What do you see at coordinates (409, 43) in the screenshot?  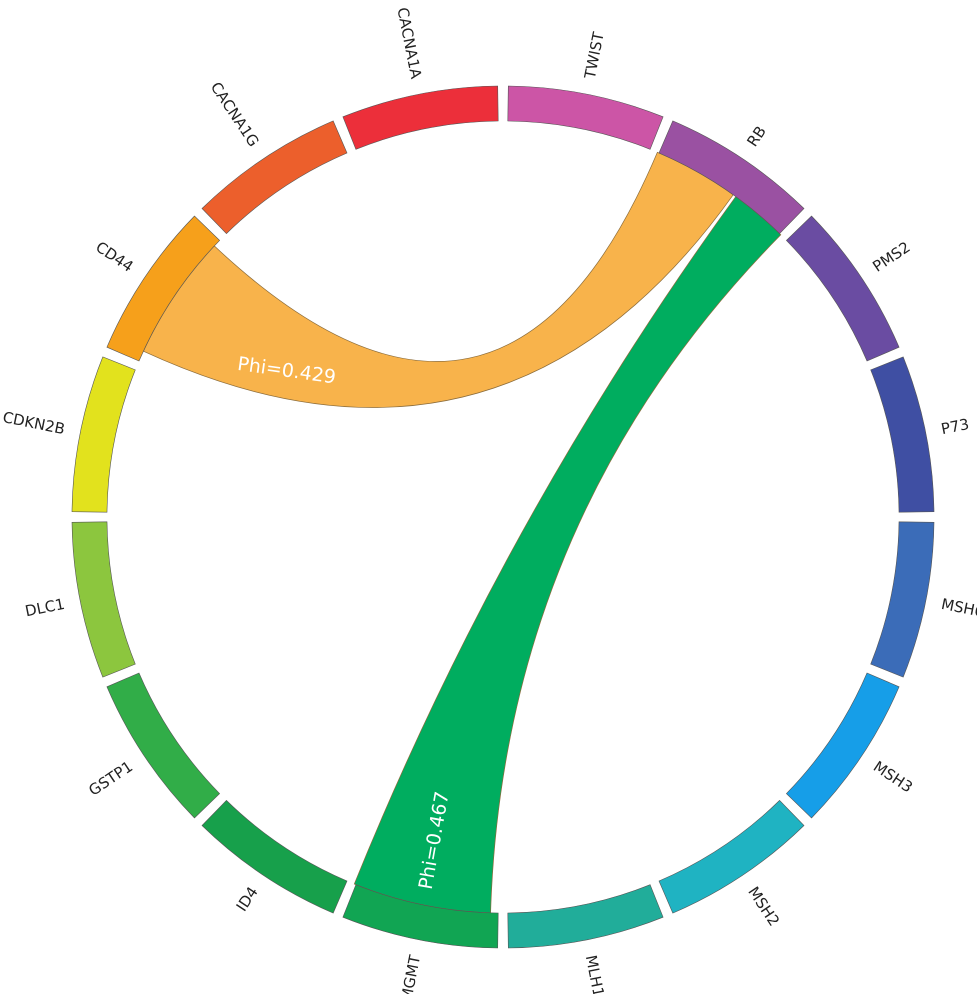 I see `segment-label-cacna1a: CACNA1A` at bounding box center [409, 43].